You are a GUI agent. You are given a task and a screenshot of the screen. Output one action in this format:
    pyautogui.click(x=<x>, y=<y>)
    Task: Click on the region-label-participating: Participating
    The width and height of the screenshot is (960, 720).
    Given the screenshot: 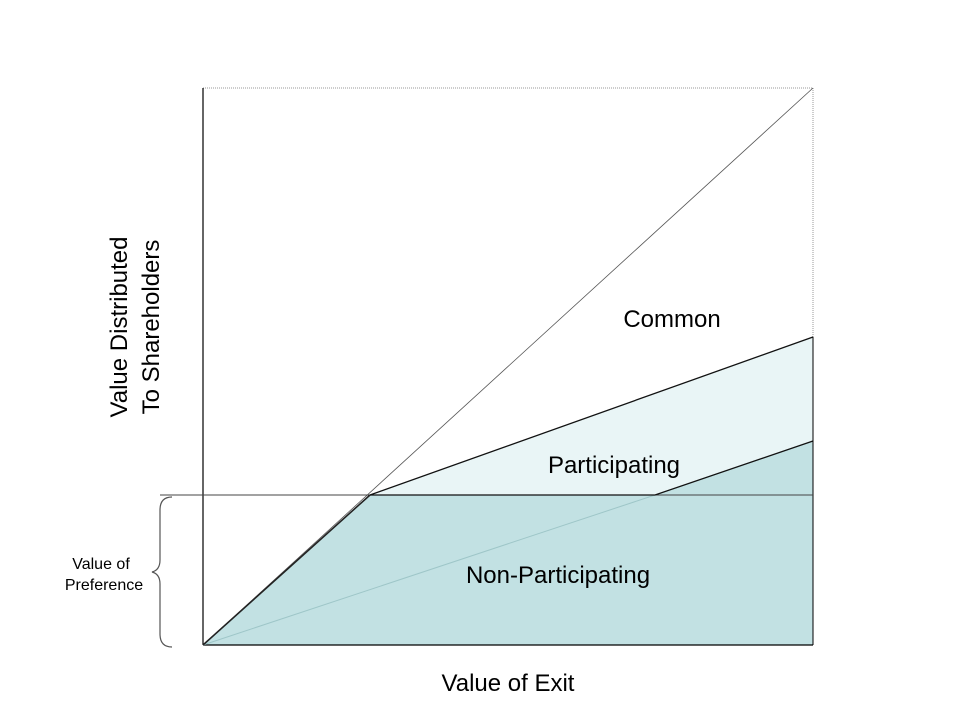 What is the action you would take?
    pyautogui.click(x=614, y=465)
    